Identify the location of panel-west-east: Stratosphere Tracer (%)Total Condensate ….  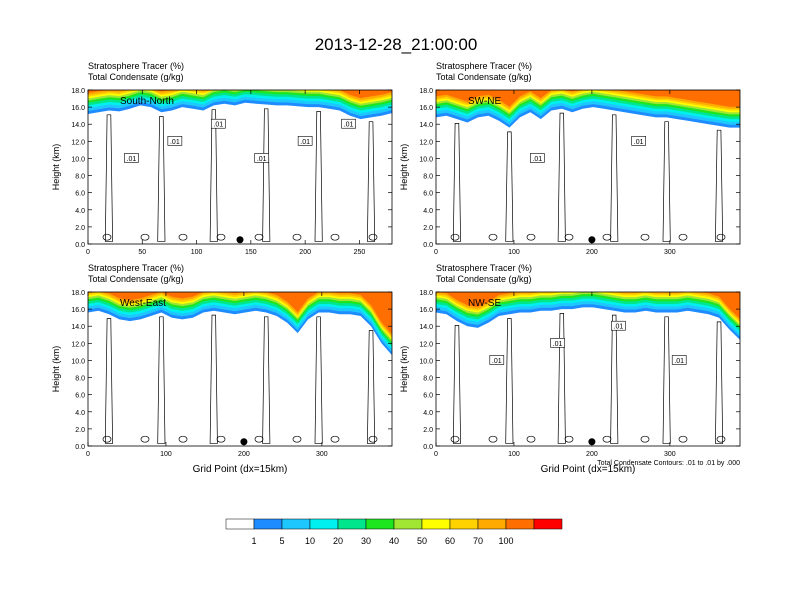
(222, 369).